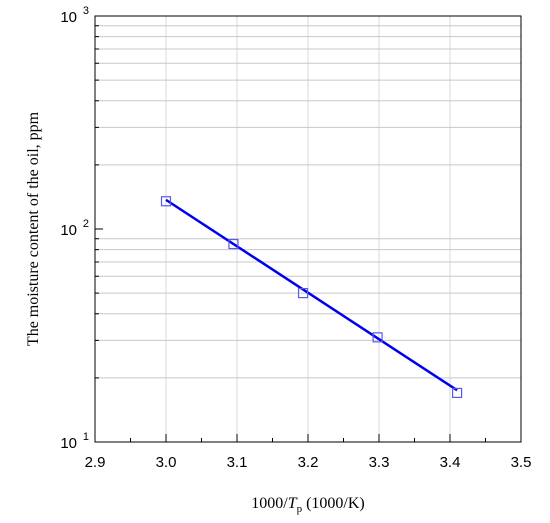  I want to click on x-tick-label: 3.0, so click(166, 462).